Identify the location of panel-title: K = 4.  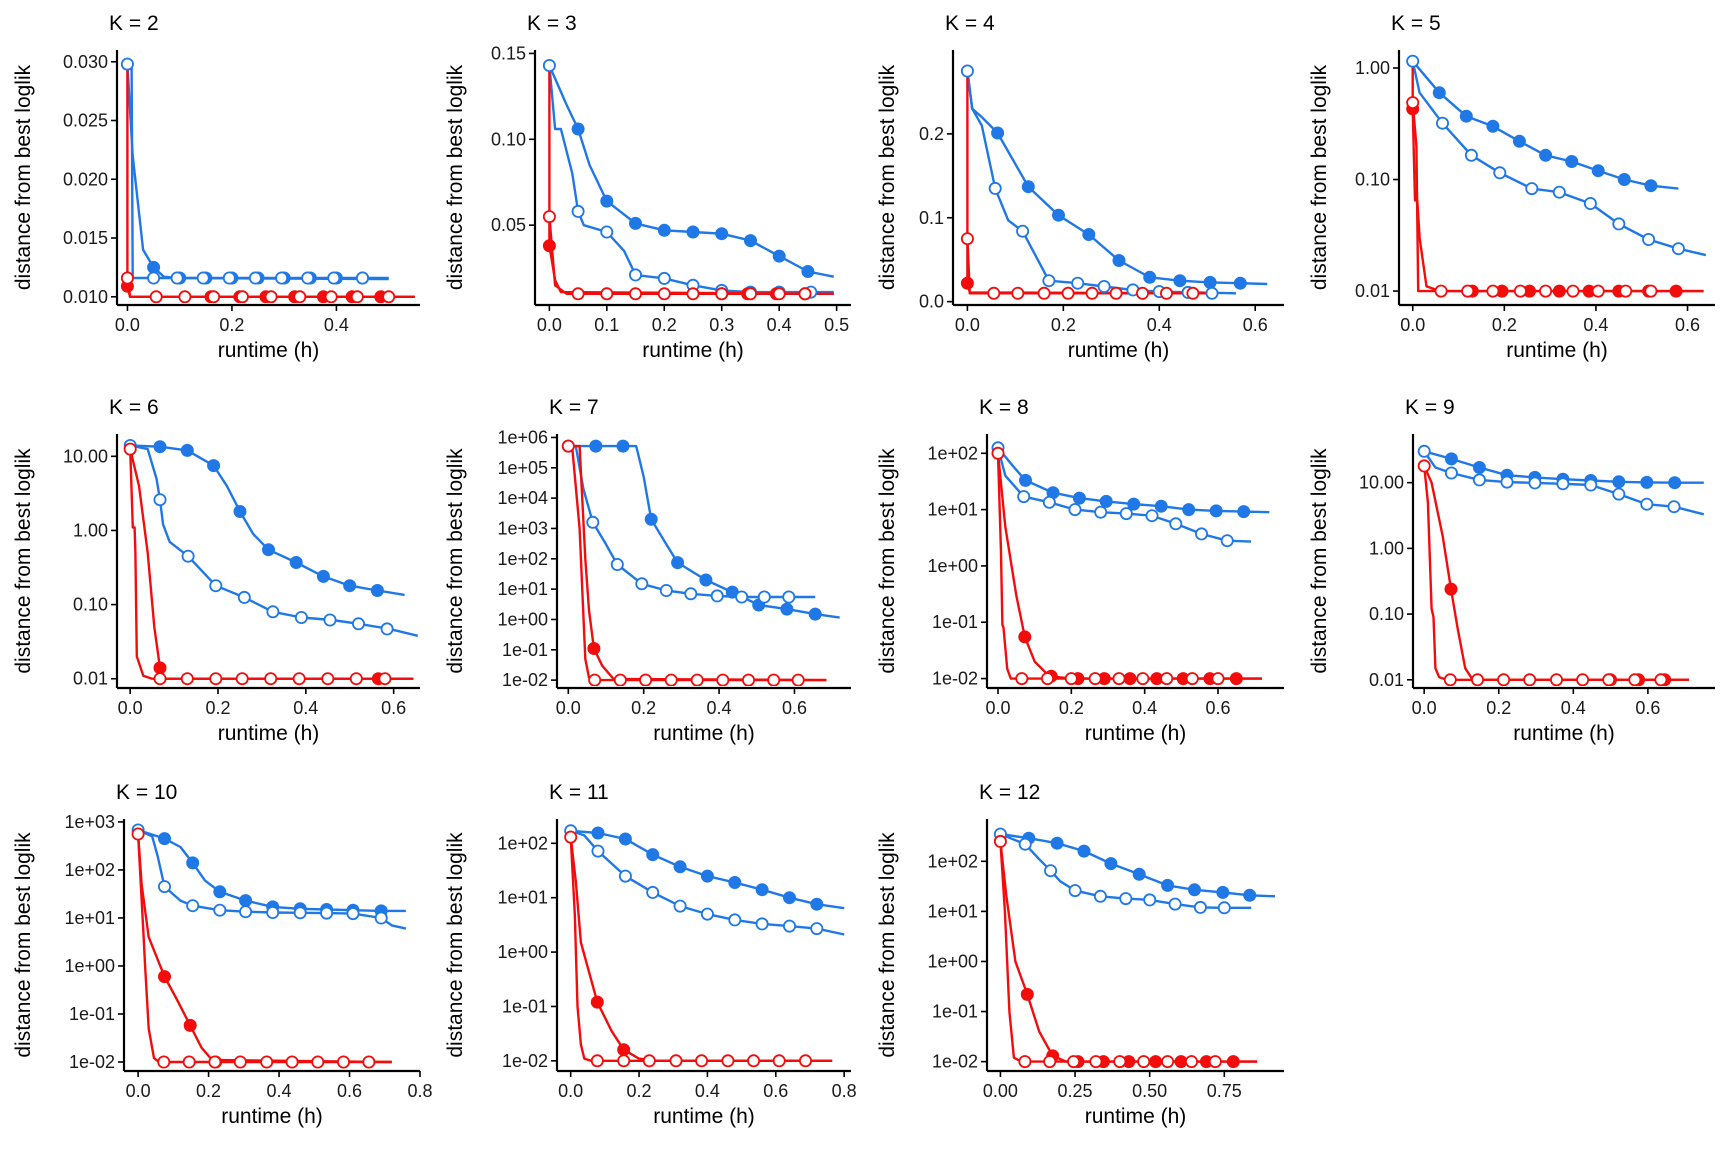
(970, 23).